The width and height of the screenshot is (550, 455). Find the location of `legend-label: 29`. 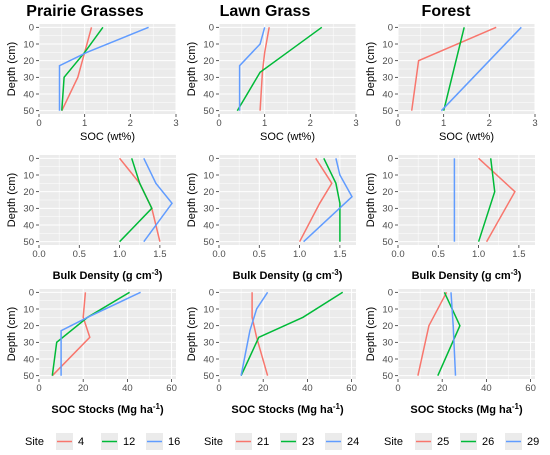

legend-label: 29 is located at coordinates (533, 442).